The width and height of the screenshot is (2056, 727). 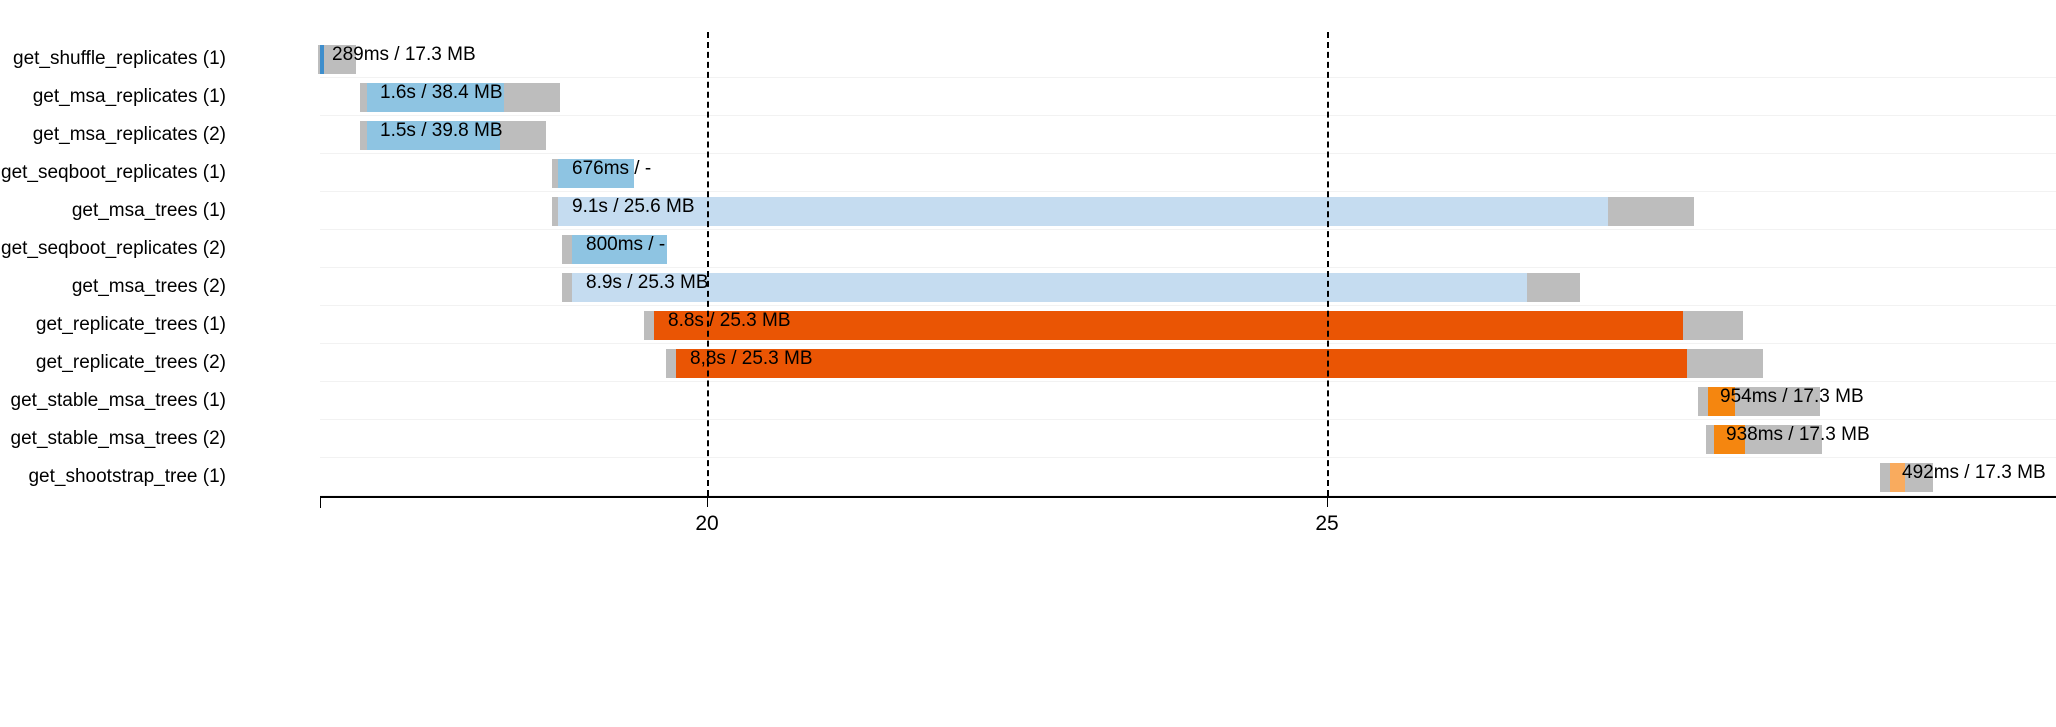 I want to click on gantt-row: get_msa_trees (2) 8.9s / 25.3 MB, so click(x=1028, y=287).